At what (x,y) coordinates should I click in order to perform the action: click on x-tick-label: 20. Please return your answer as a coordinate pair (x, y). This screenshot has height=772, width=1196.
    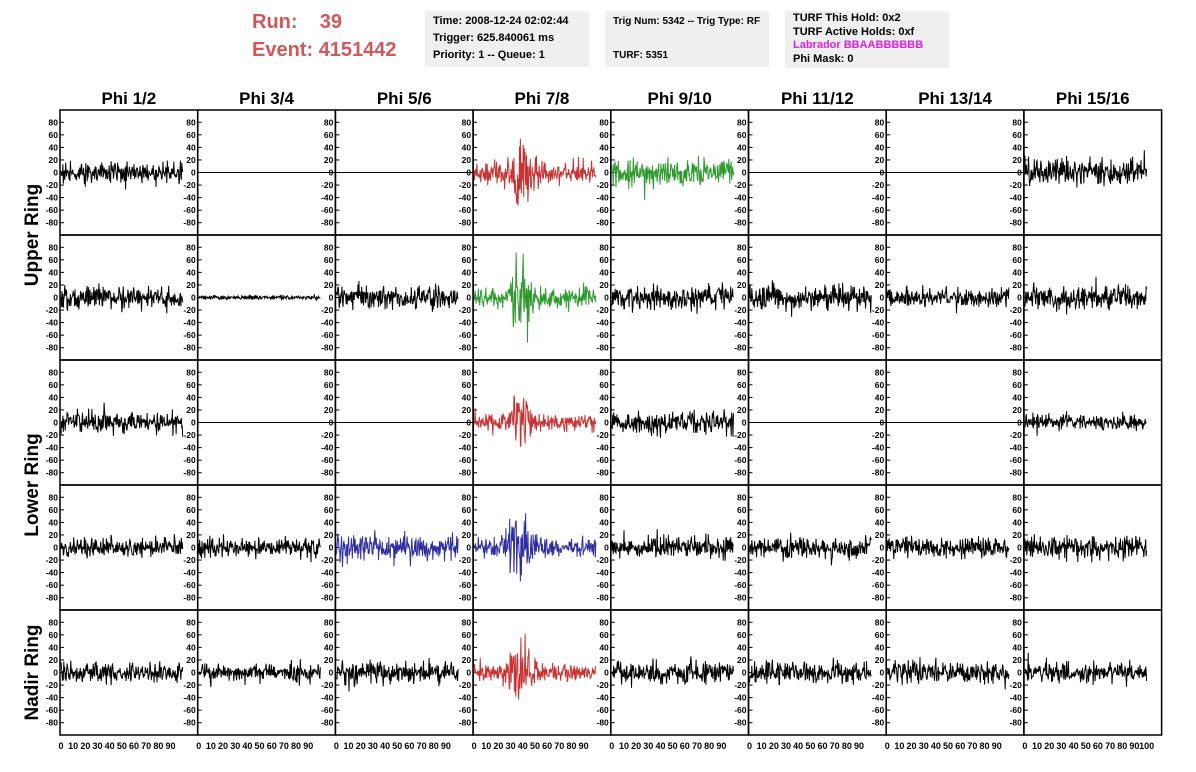
    Looking at the image, I should click on (636, 746).